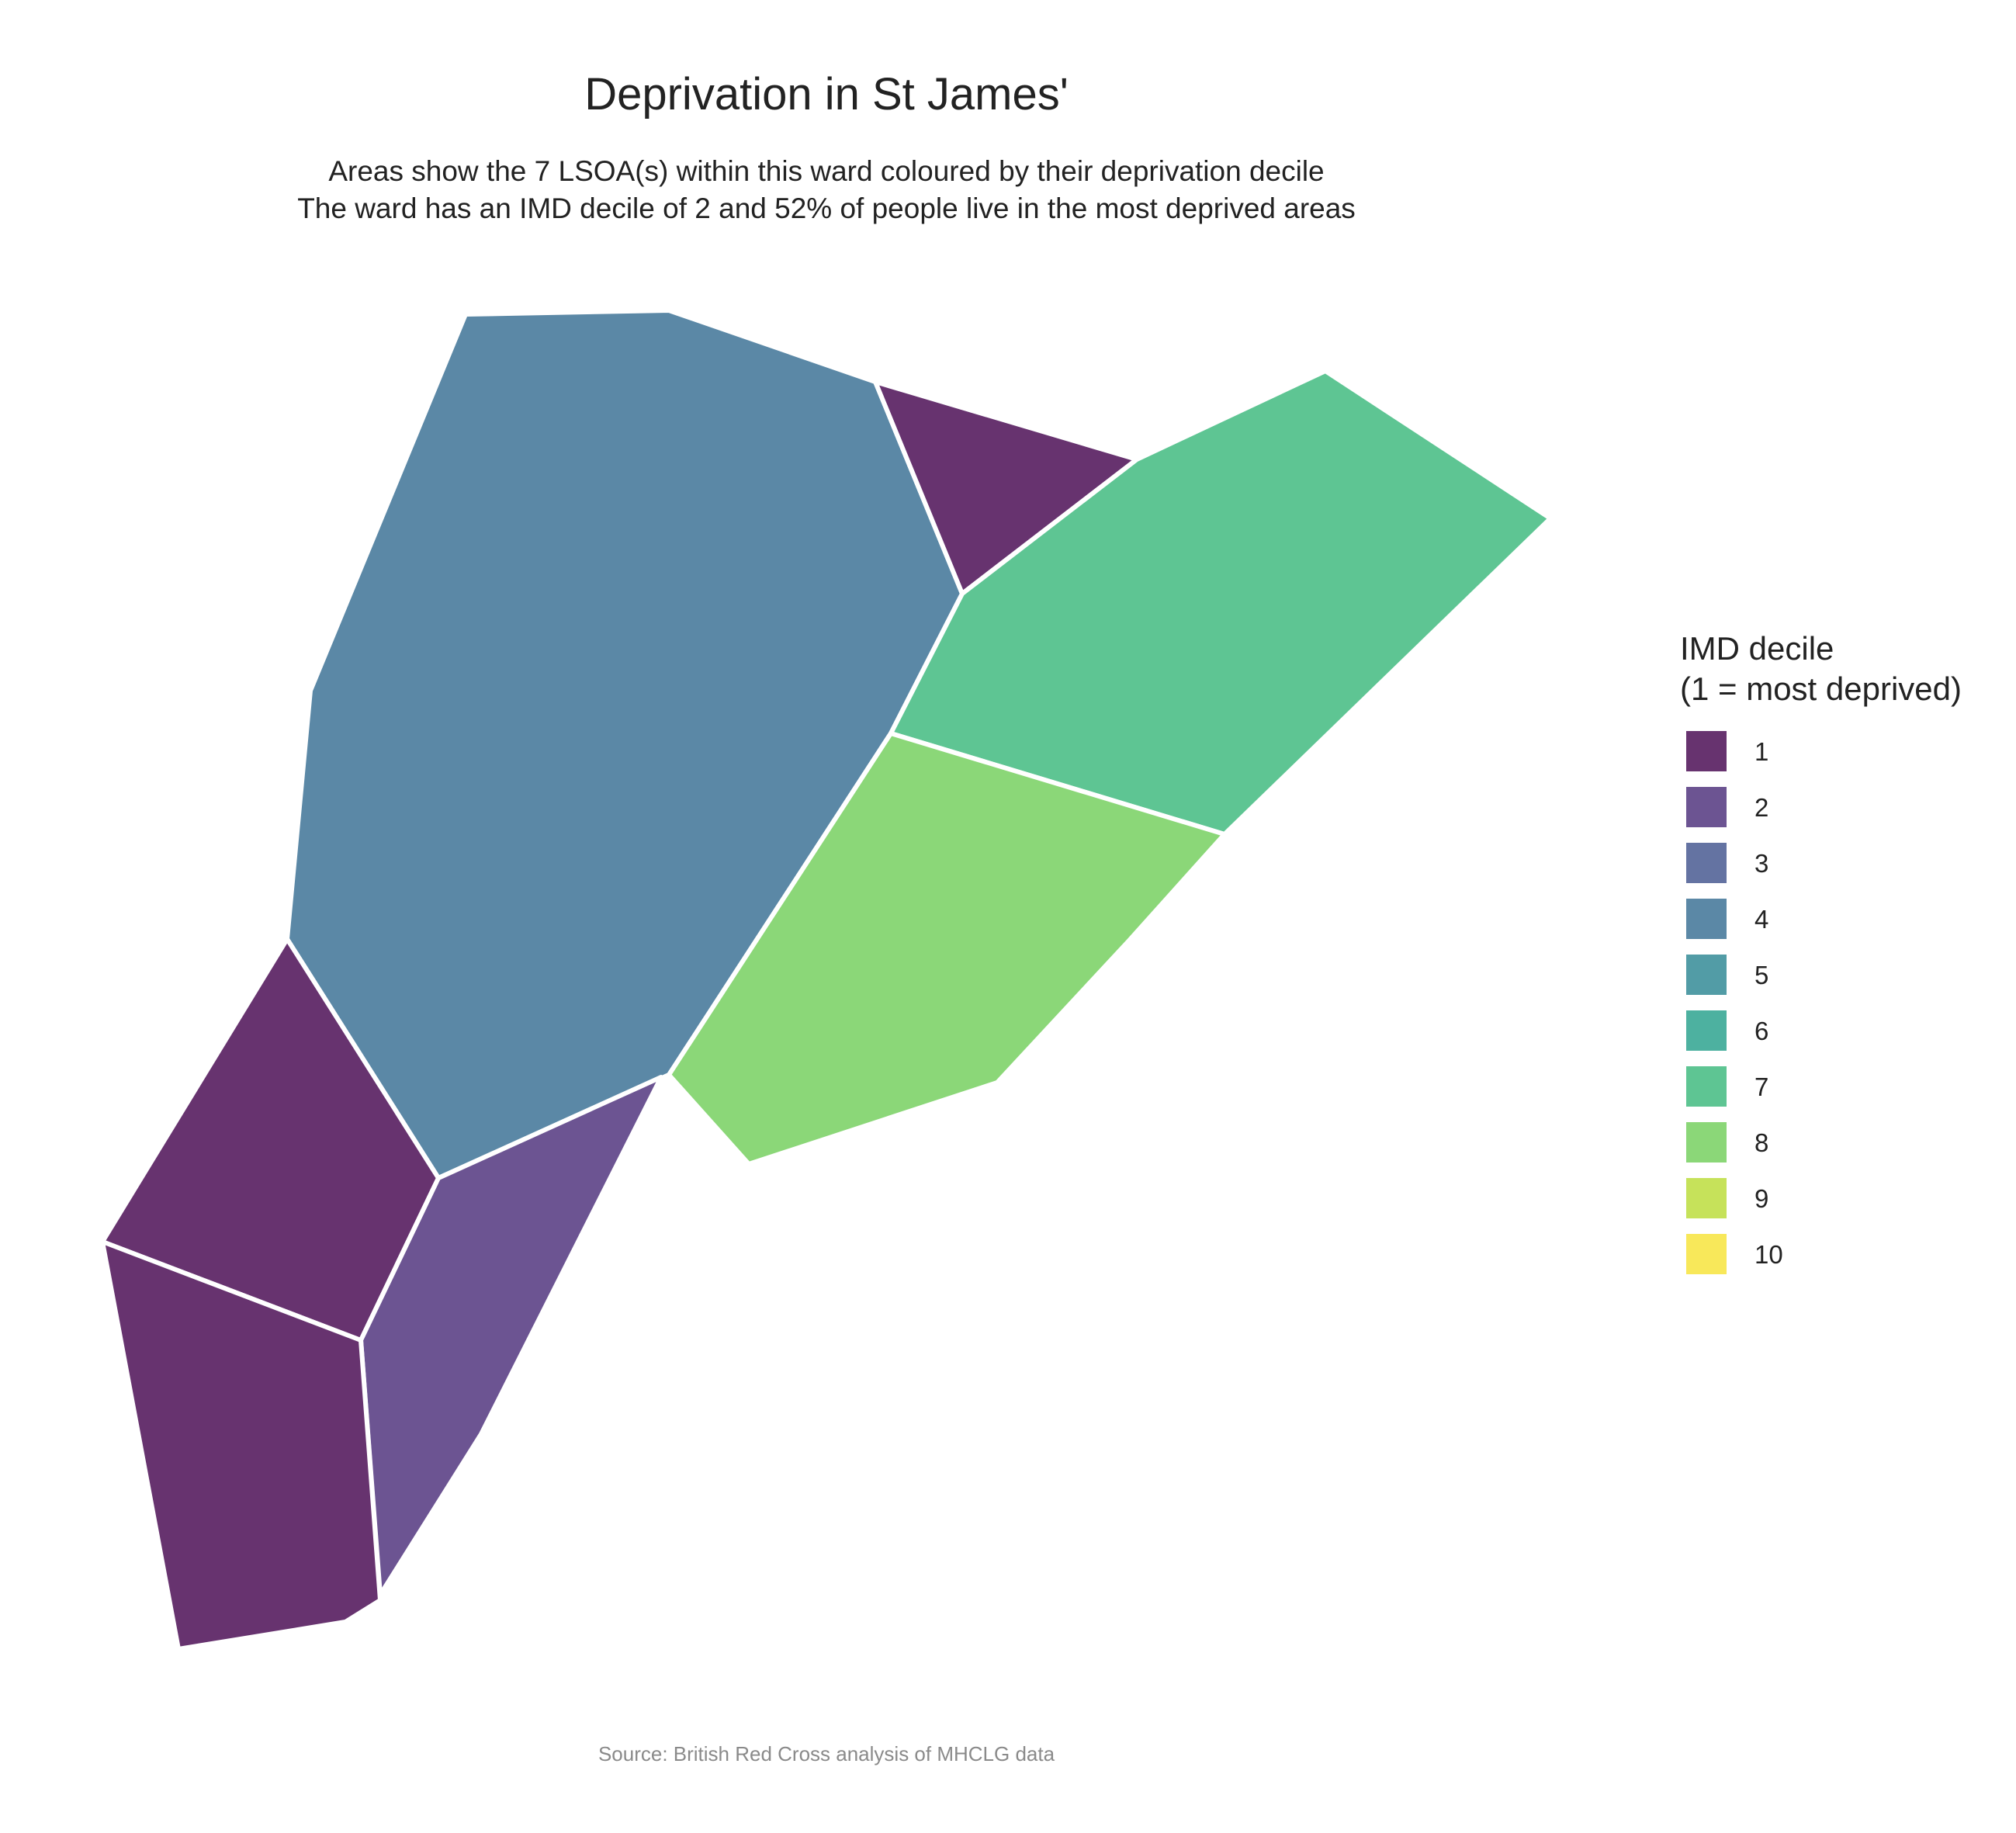 The height and width of the screenshot is (1833, 2016). Describe the element at coordinates (1821, 815) in the screenshot. I see `legend-item-2: 2` at that location.